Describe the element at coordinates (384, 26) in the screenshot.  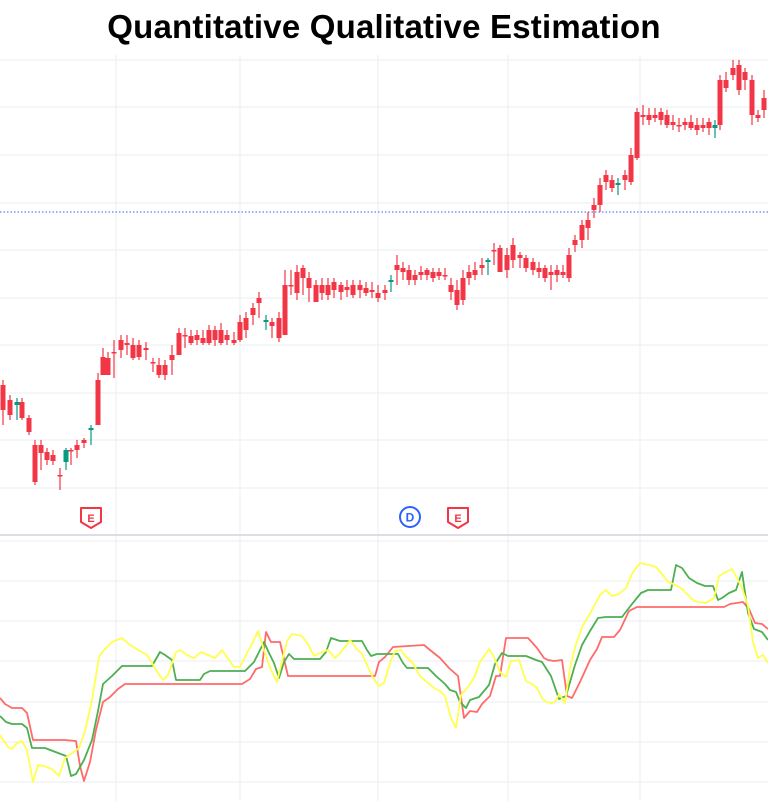
I see `chart-title: Quantitative Qualitative Estimation` at that location.